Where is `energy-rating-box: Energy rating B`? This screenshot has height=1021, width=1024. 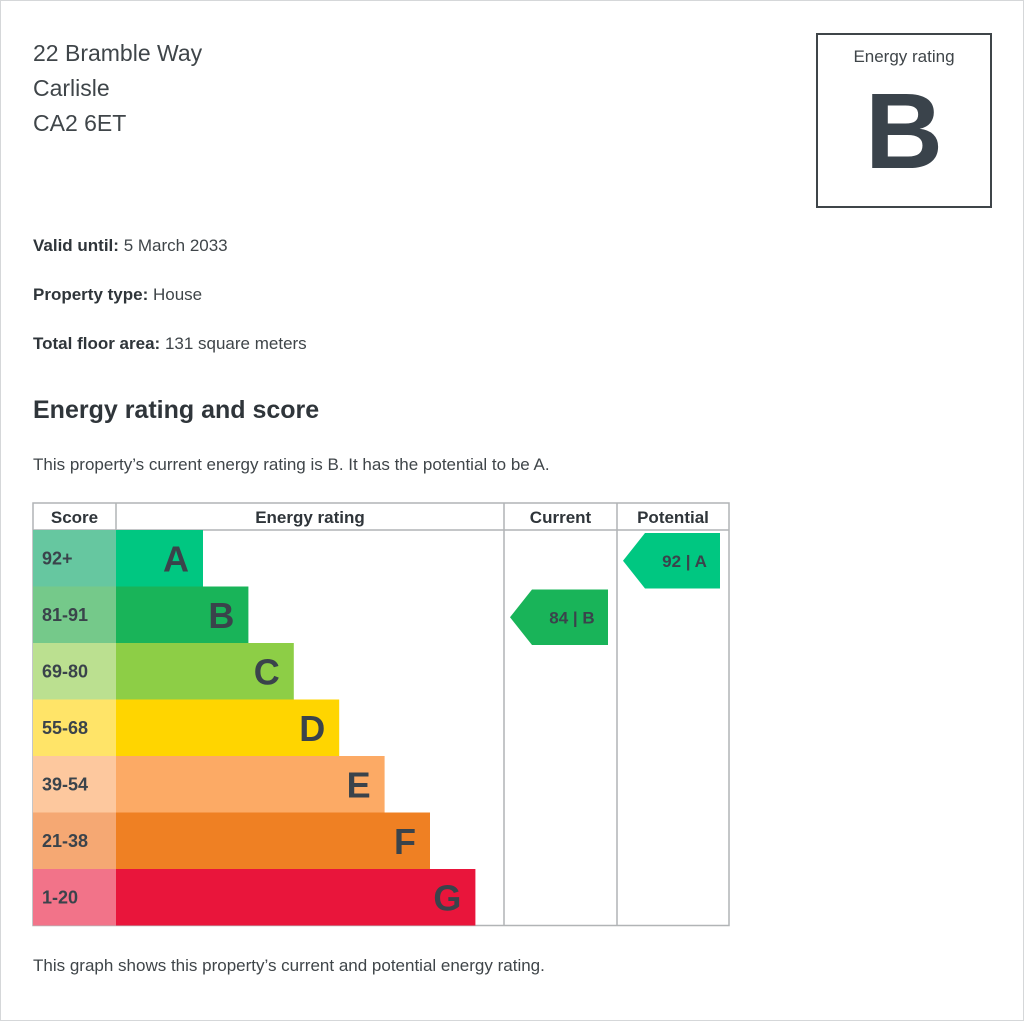
energy-rating-box: Energy rating B is located at coordinates (904, 120).